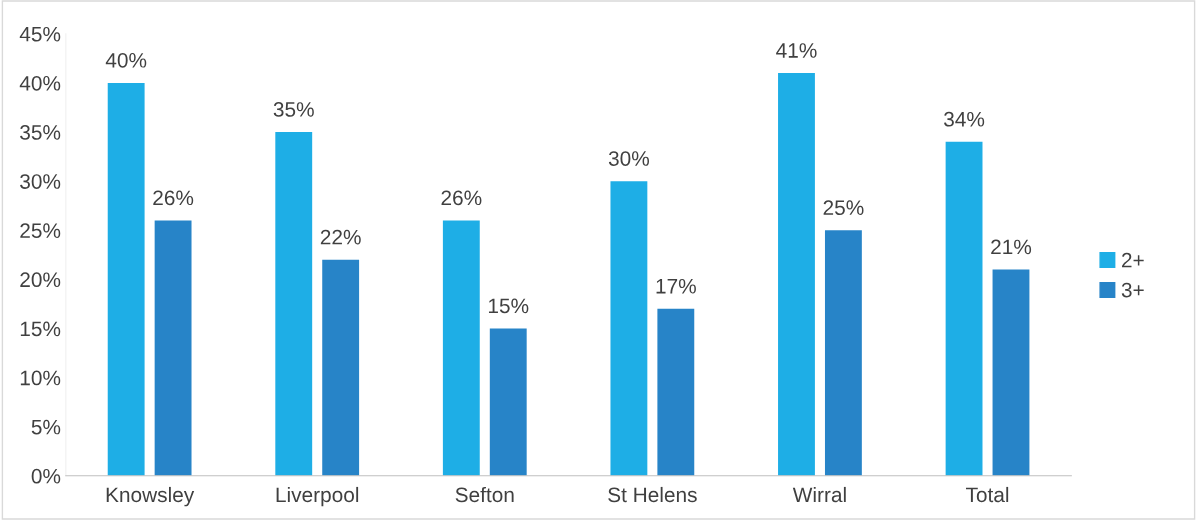  I want to click on x-tick-label: St Helens, so click(652, 494).